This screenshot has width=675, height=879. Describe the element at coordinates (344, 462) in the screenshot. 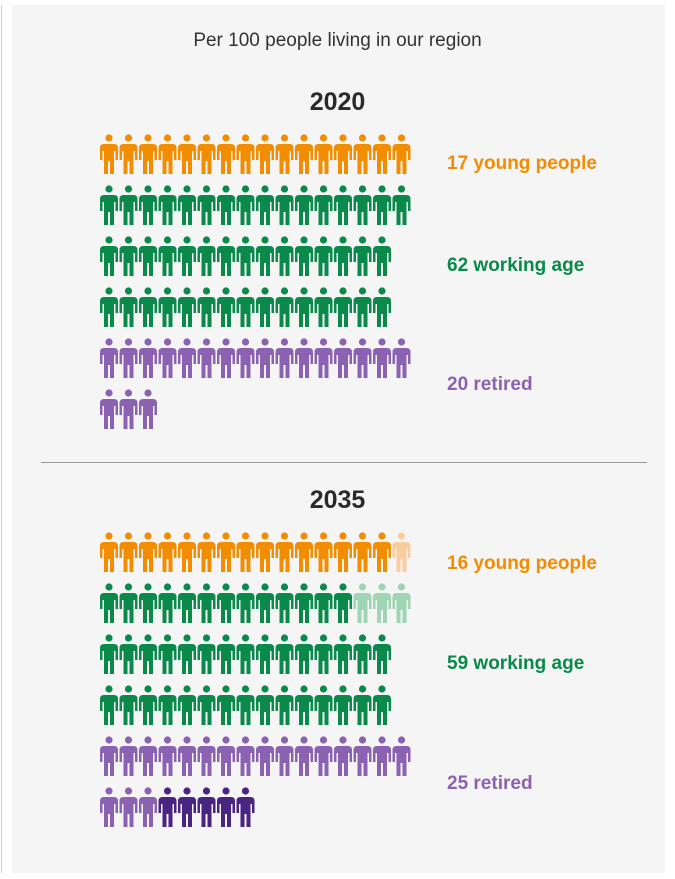

I see `section-divider` at that location.